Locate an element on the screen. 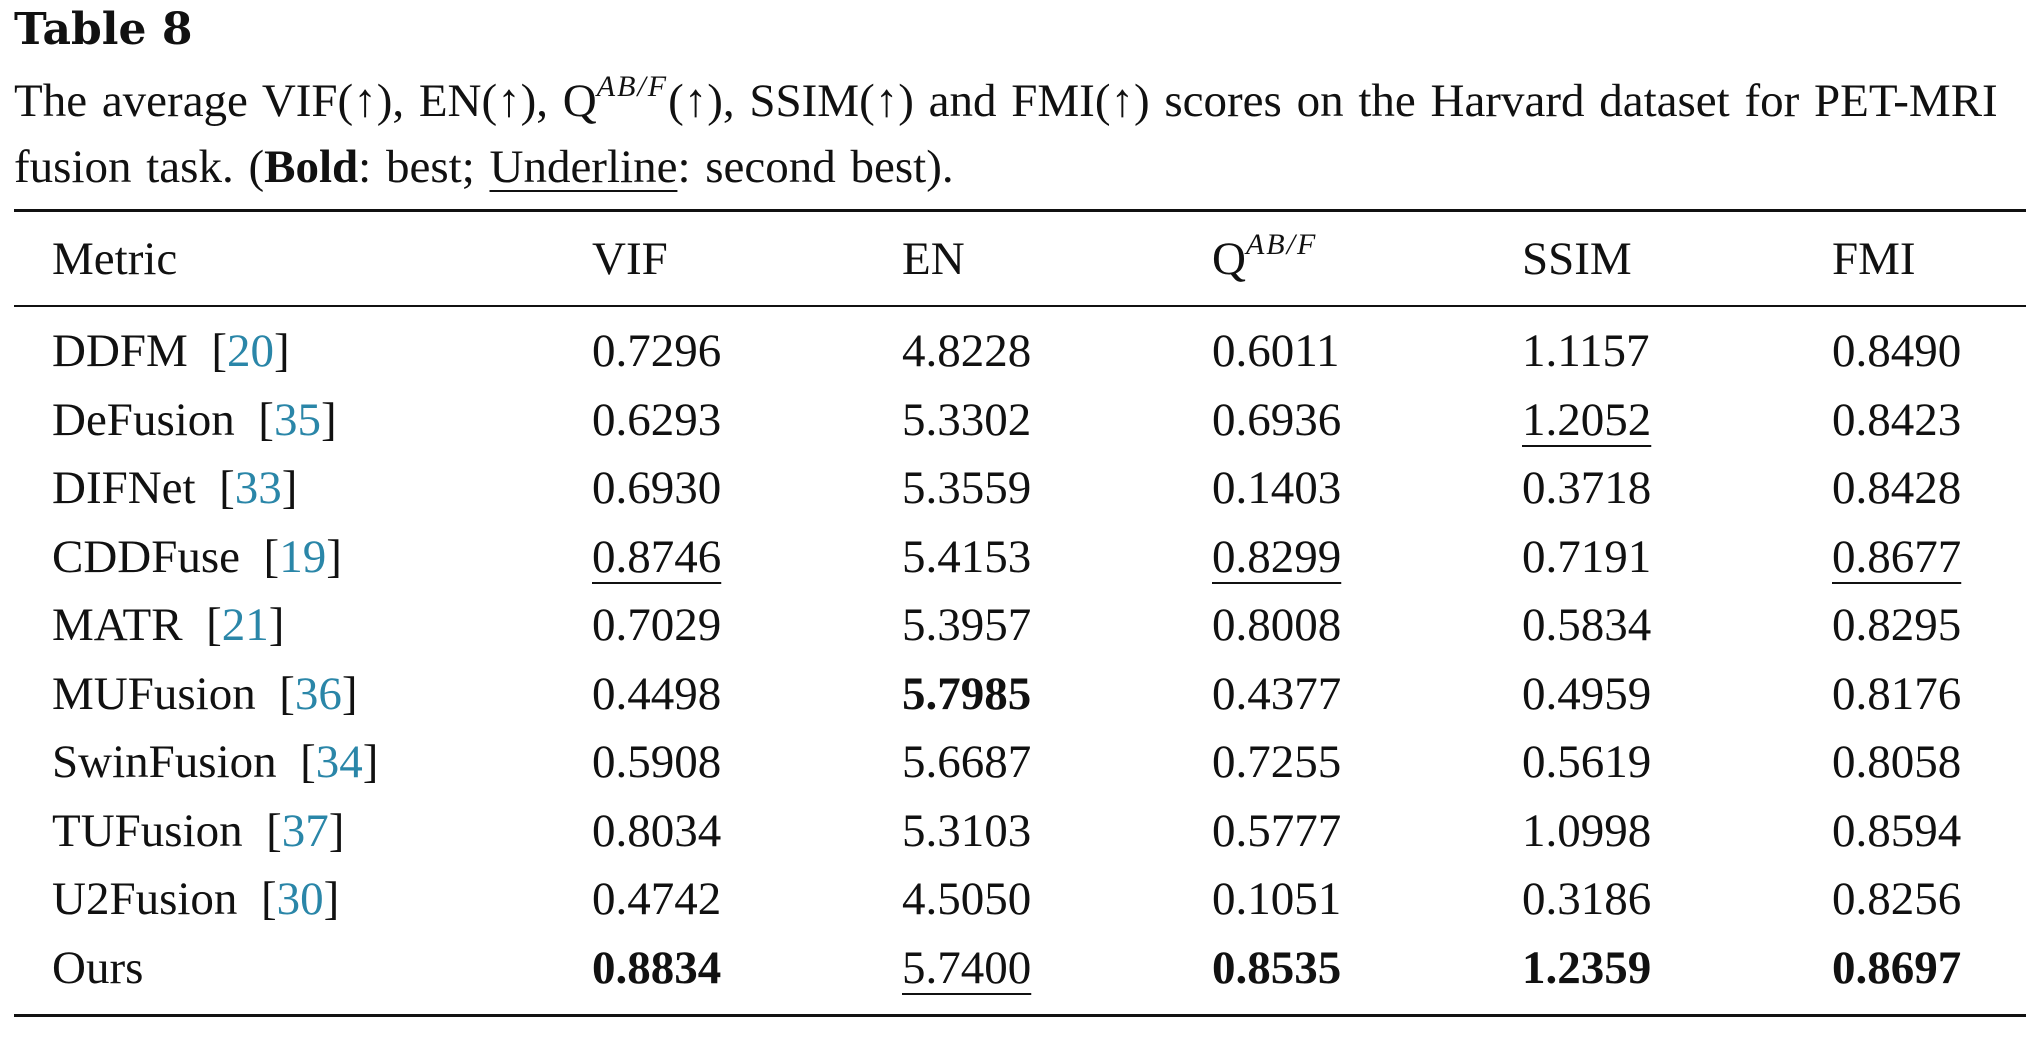 This screenshot has height=1049, width=2033. en-value: 5.6687 is located at coordinates (967, 762).